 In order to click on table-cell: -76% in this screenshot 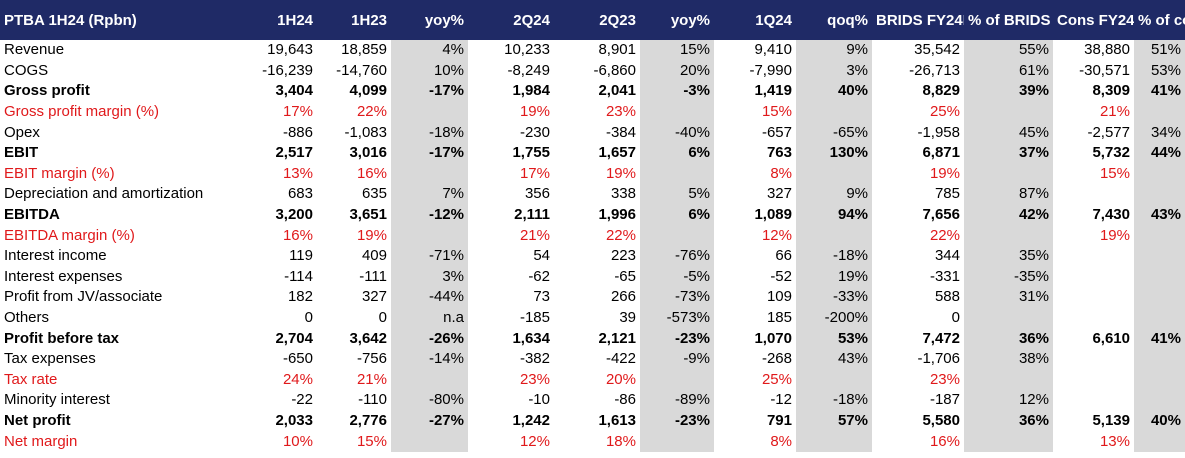, I will do `click(677, 256)`.